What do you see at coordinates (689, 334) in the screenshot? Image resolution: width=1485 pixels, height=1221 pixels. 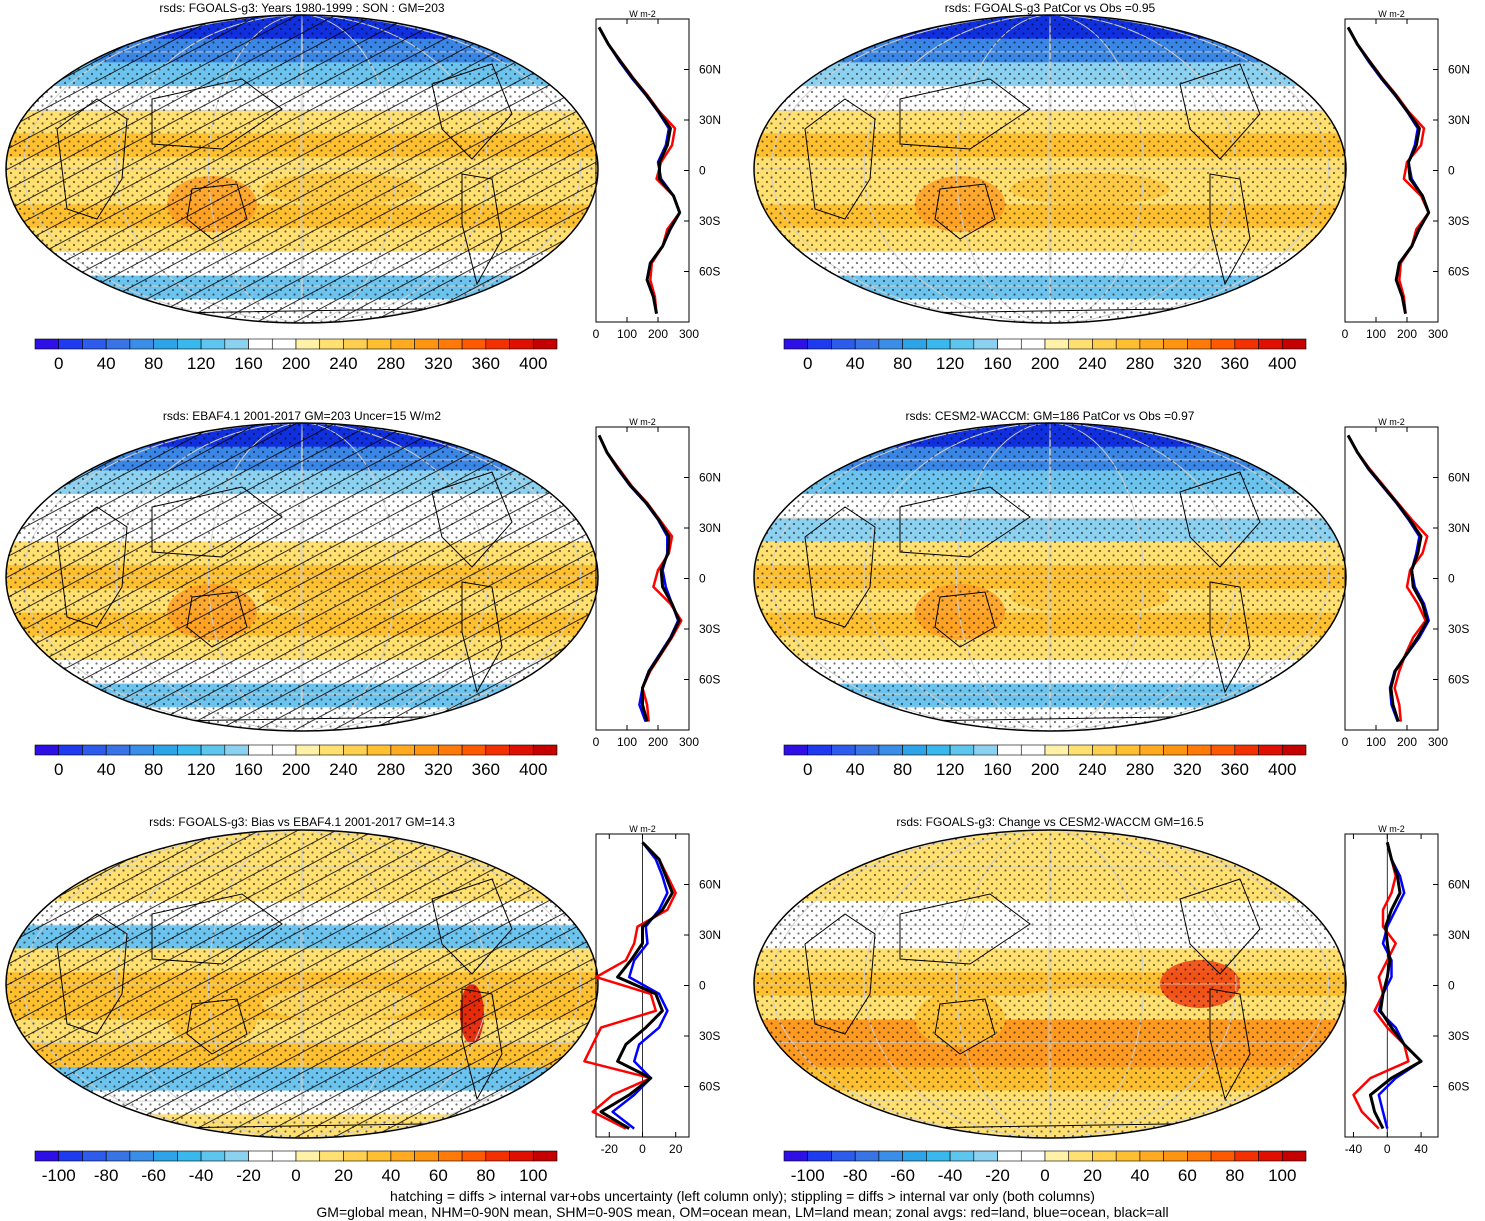 I see `x-tick-label: 300` at bounding box center [689, 334].